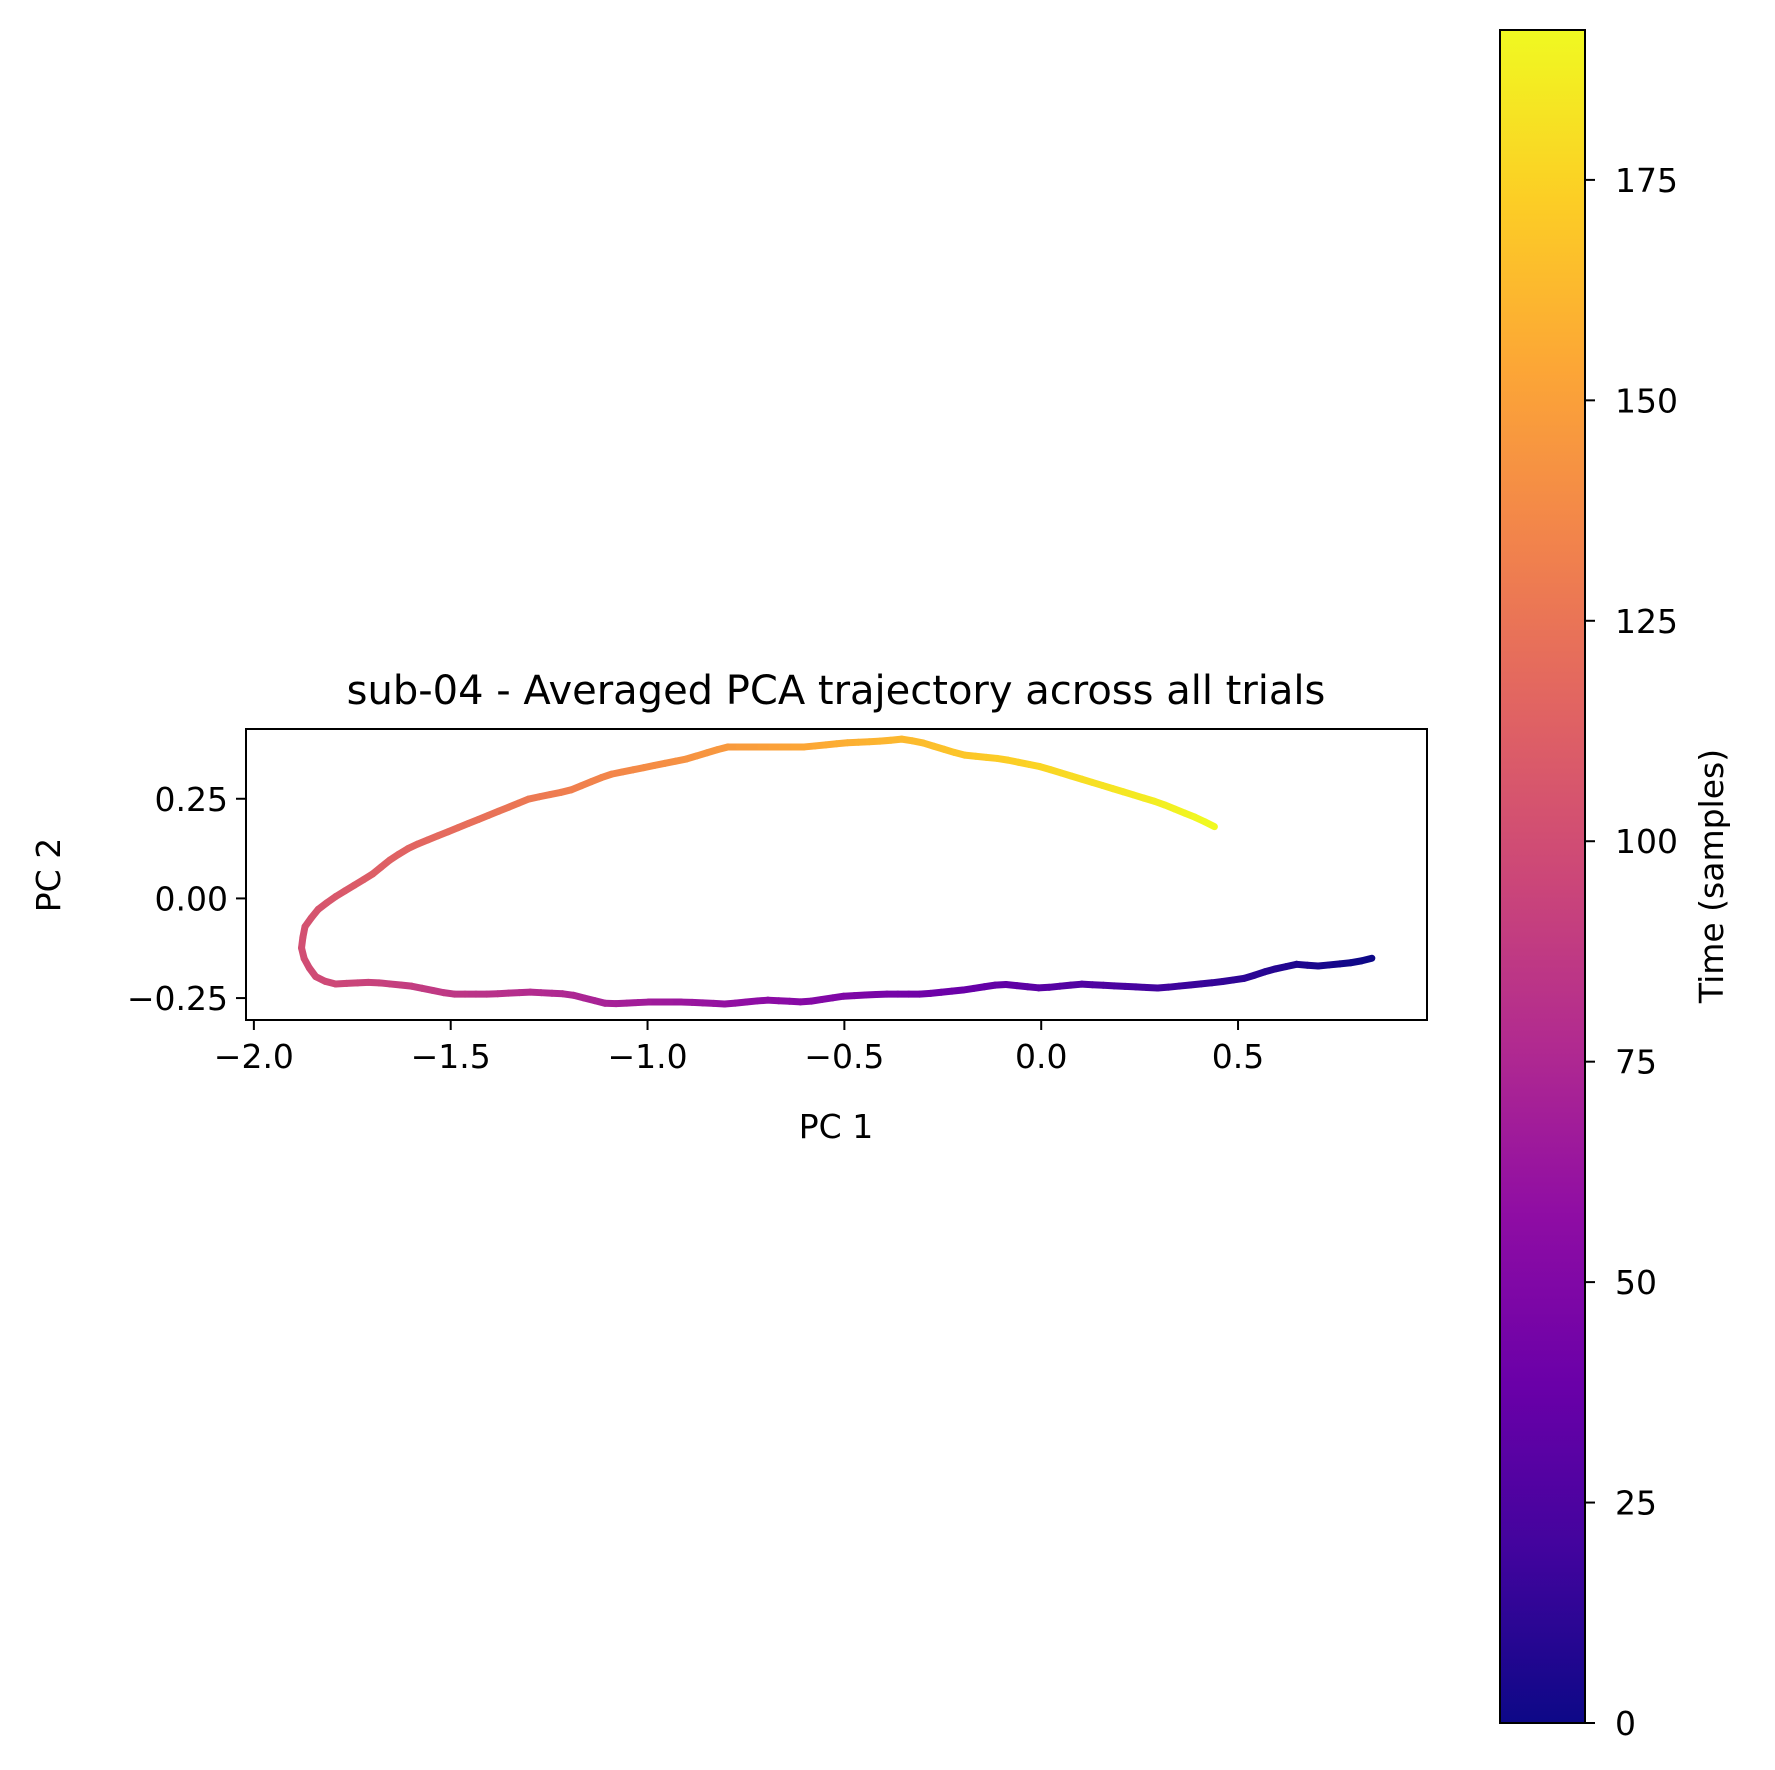  I want to click on x-axis-label: PC 1, so click(836, 1126).